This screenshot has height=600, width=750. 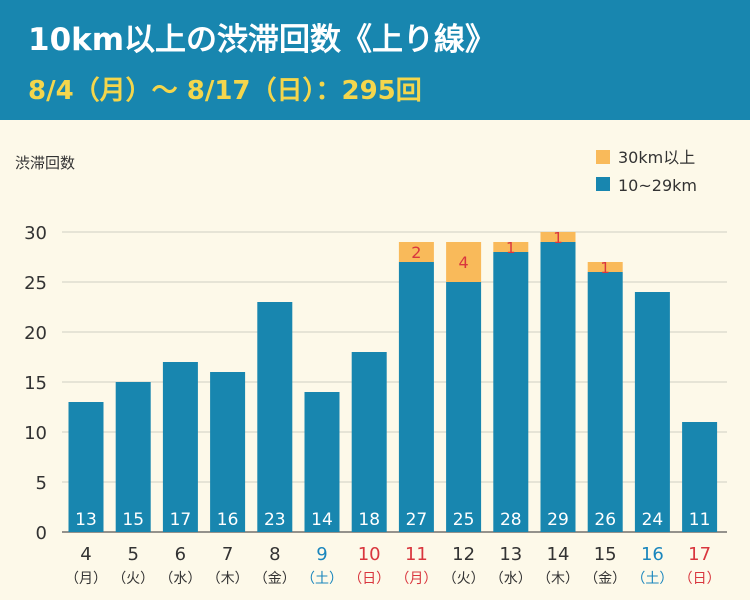 What do you see at coordinates (321, 554) in the screenshot?
I see `x-tick-label-day: 9` at bounding box center [321, 554].